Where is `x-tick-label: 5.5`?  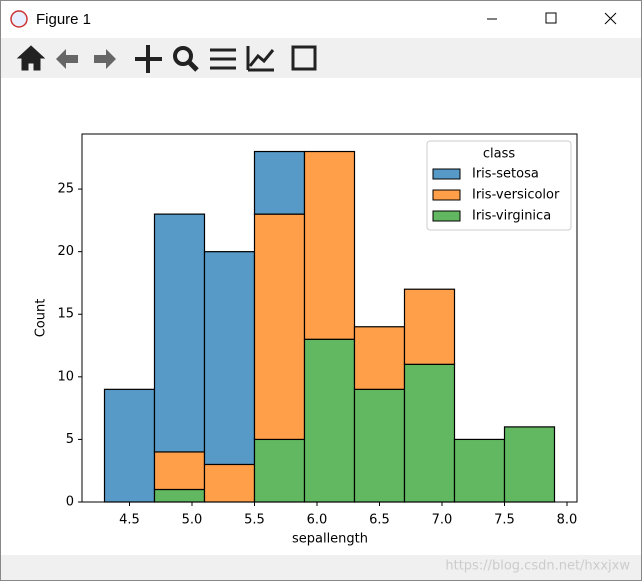 x-tick-label: 5.5 is located at coordinates (254, 520).